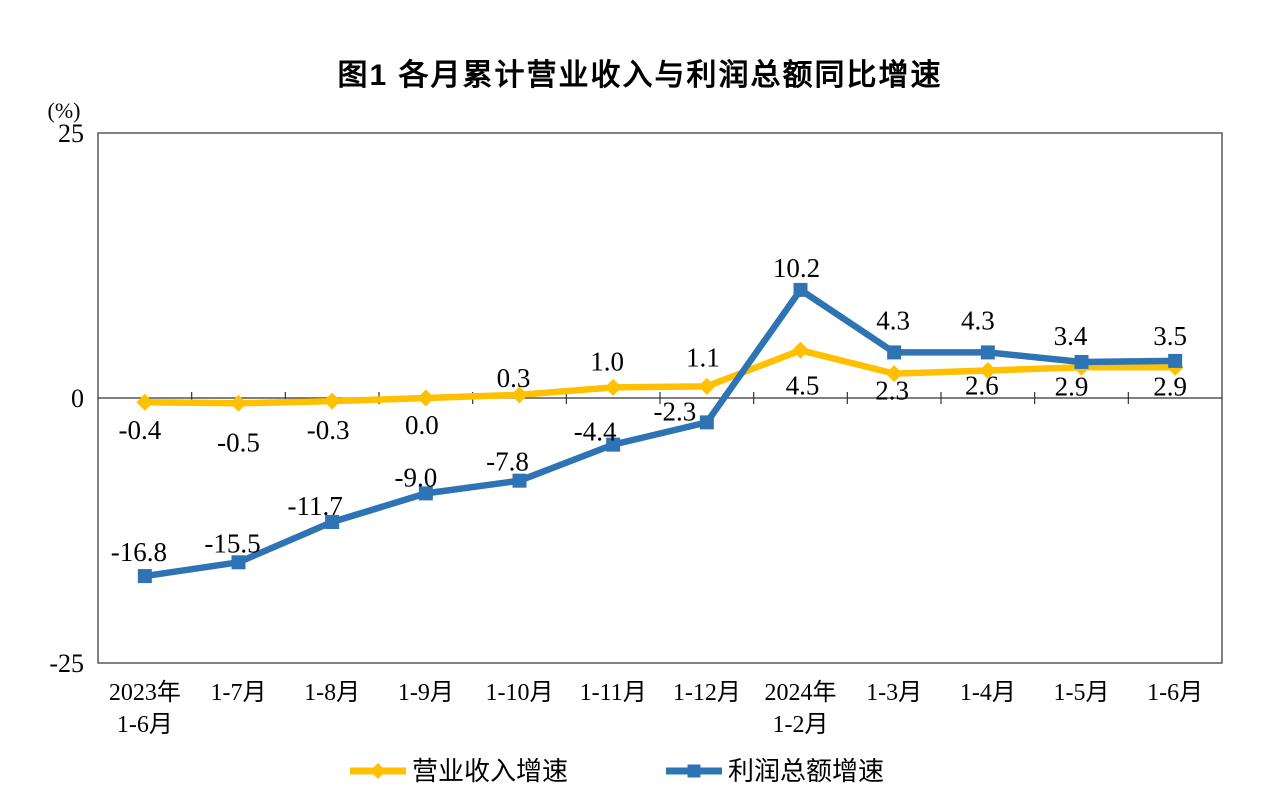  I want to click on legend-label: 利润总额增速, so click(806, 771).